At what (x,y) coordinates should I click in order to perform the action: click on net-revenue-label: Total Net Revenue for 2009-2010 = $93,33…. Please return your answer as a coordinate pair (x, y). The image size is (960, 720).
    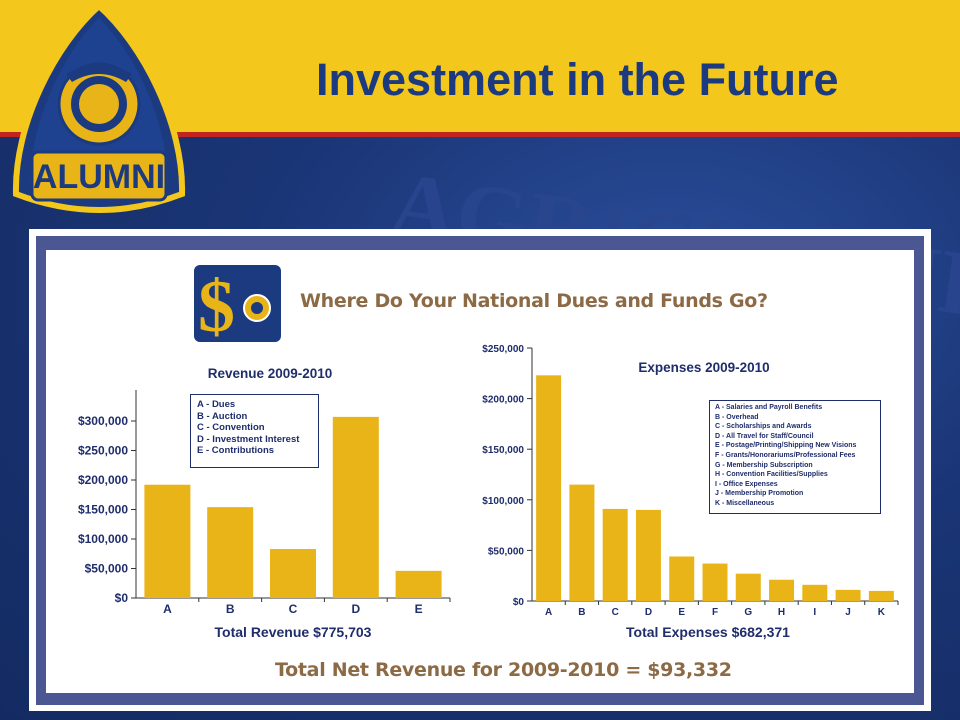
    Looking at the image, I should click on (503, 670).